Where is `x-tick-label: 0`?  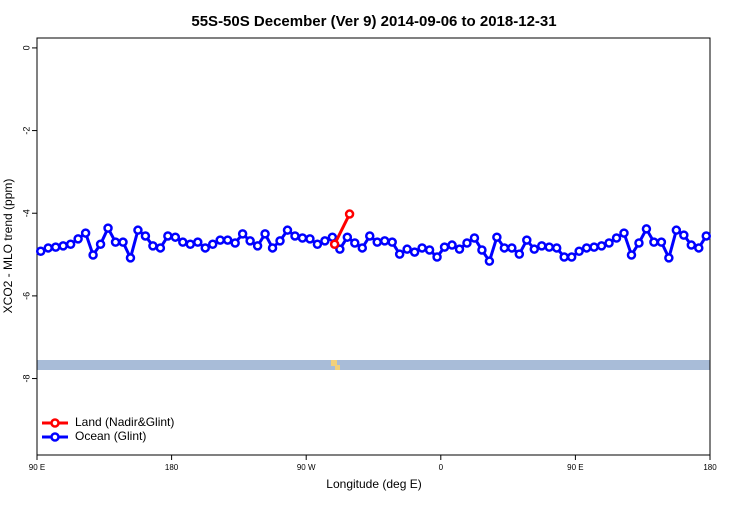 x-tick-label: 0 is located at coordinates (441, 467).